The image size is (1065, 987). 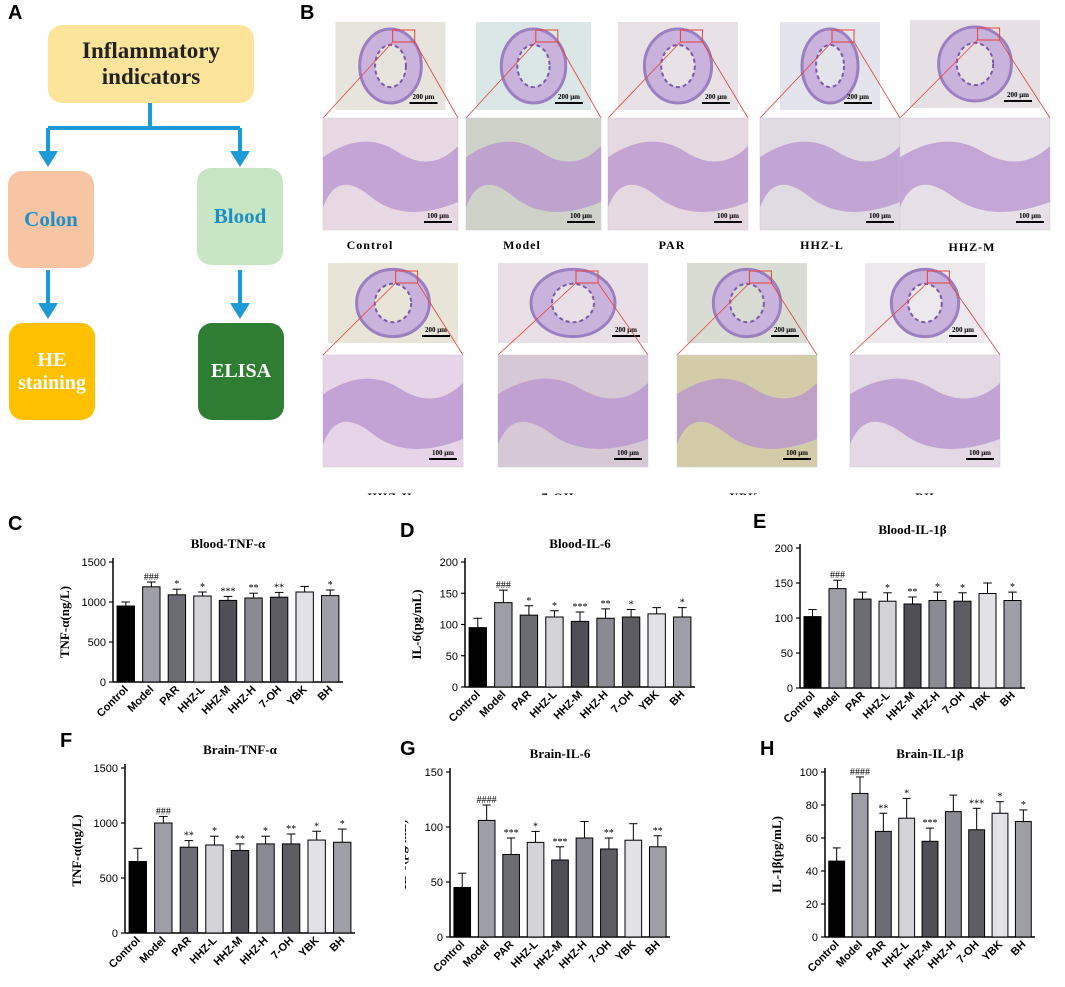 I want to click on flow-box-he-staining: HE staining, so click(x=52, y=371).